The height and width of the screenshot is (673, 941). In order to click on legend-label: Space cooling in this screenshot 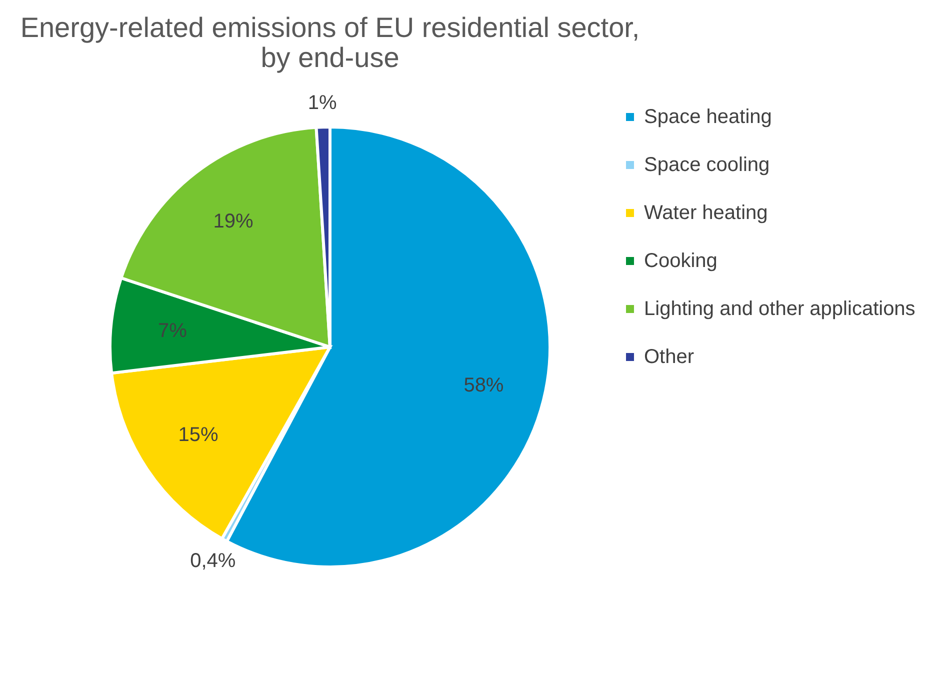, I will do `click(707, 165)`.